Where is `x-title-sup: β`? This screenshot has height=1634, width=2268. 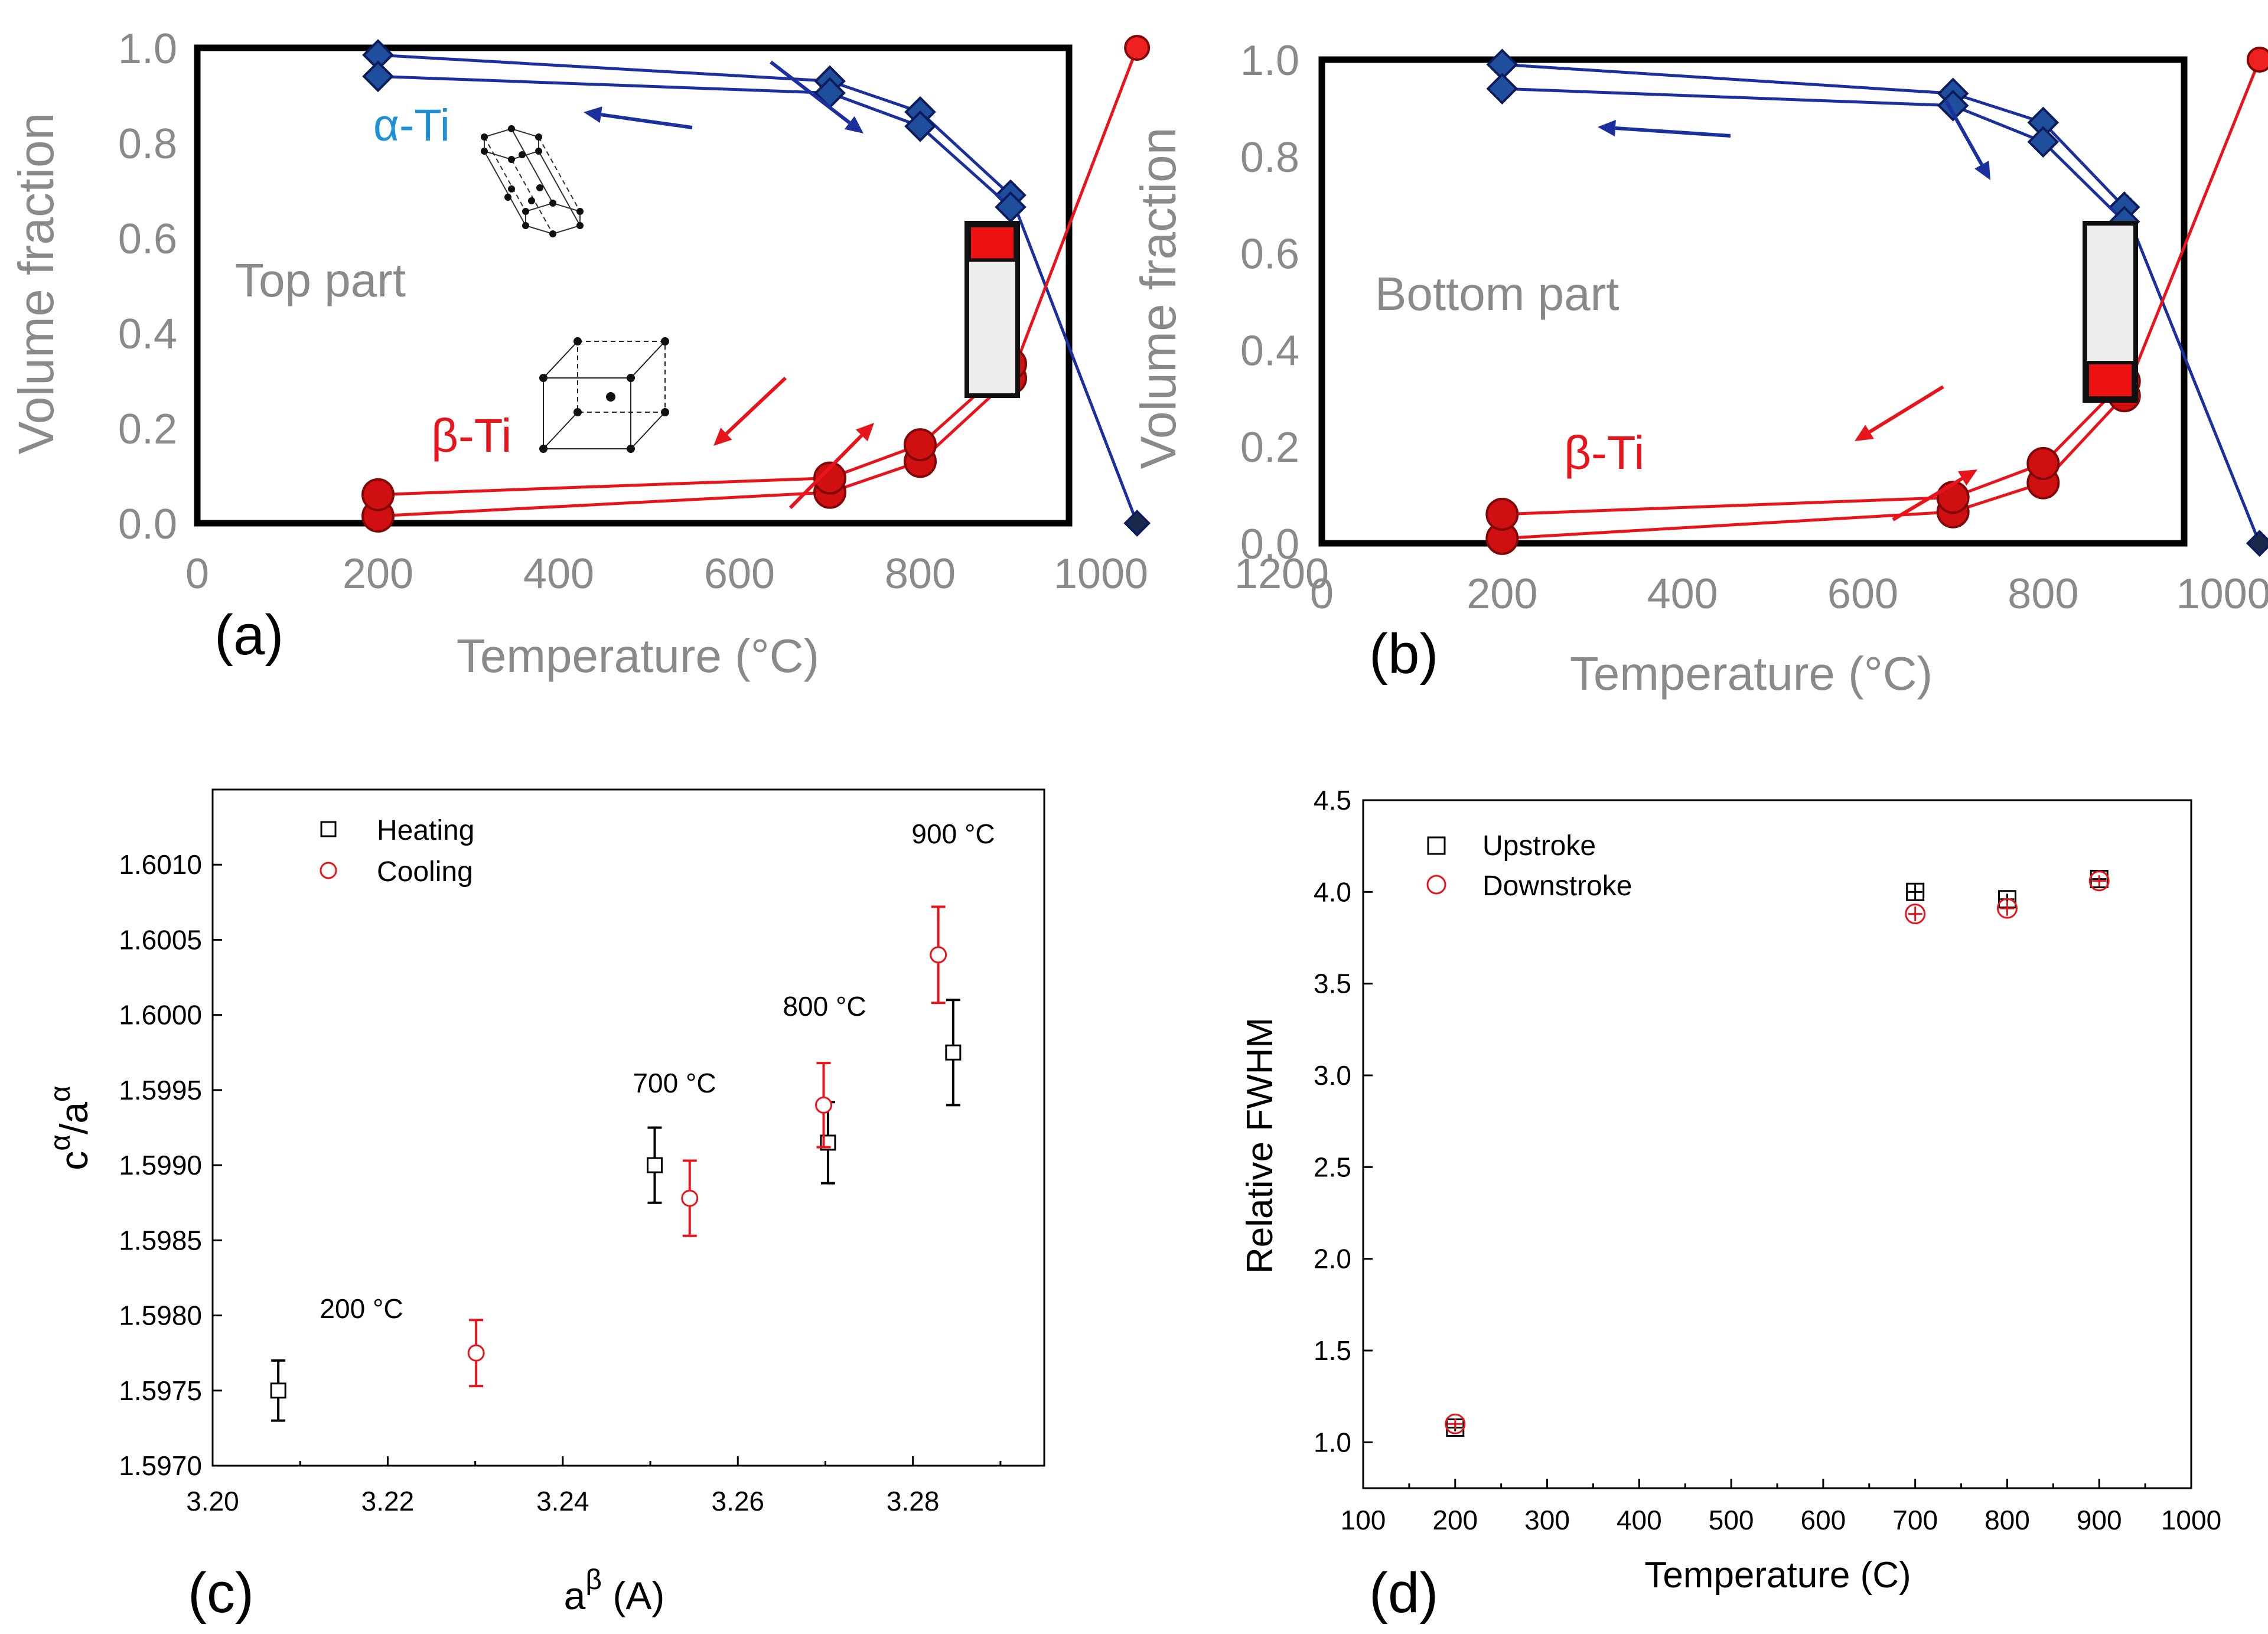 x-title-sup: β is located at coordinates (593, 1580).